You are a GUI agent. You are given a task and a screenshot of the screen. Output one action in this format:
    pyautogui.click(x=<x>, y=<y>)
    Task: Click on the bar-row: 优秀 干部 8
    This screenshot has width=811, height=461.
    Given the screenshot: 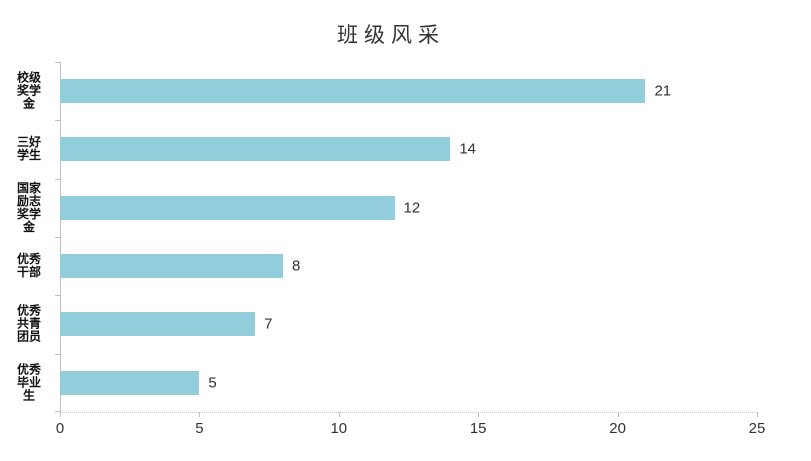 What is the action you would take?
    pyautogui.click(x=387, y=266)
    